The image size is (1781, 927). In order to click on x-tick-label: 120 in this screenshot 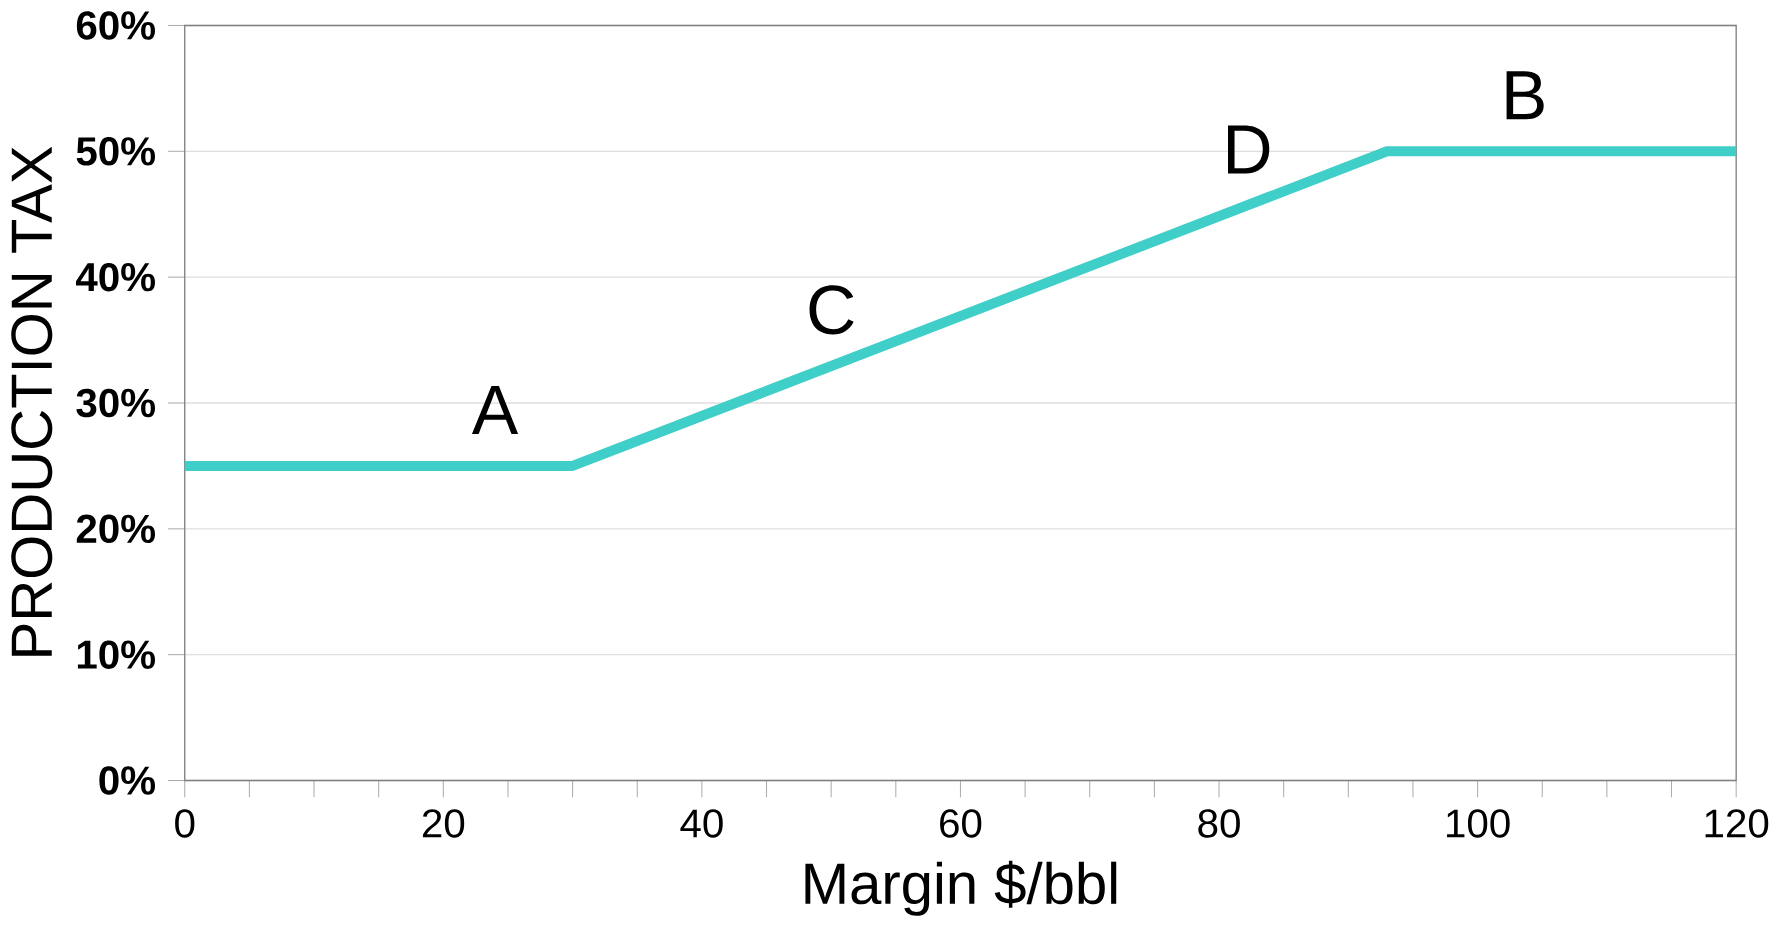, I will do `click(1737, 823)`.